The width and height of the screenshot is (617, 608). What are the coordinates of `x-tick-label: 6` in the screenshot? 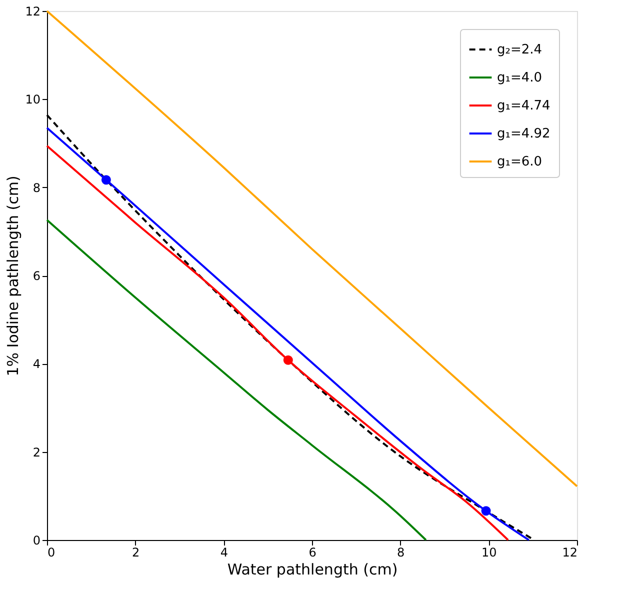 It's located at (312, 553).